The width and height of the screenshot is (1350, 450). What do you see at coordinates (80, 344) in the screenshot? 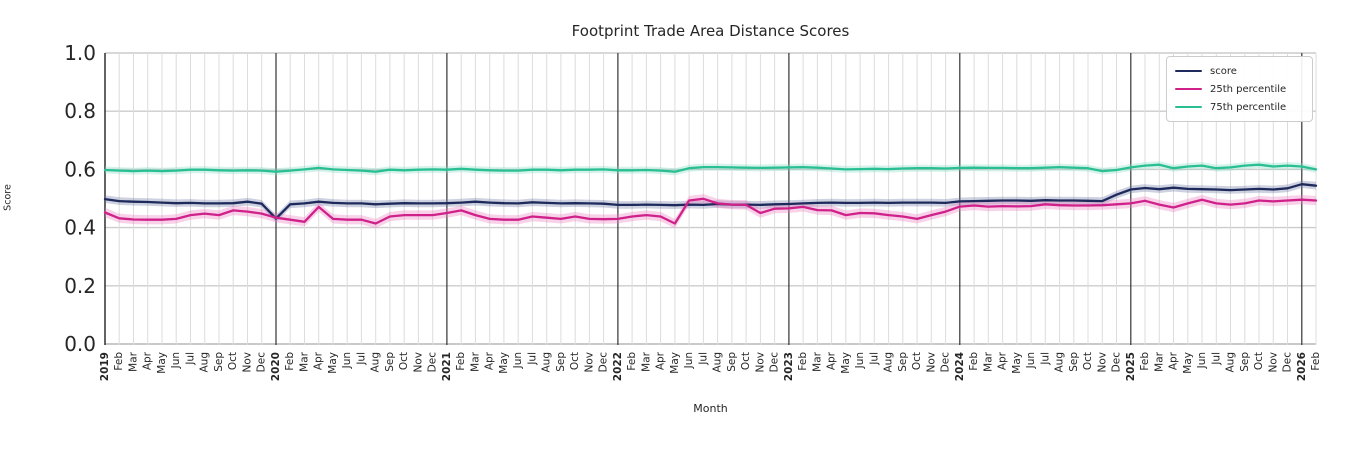
I see `y-tick-label: 0.0` at bounding box center [80, 344].